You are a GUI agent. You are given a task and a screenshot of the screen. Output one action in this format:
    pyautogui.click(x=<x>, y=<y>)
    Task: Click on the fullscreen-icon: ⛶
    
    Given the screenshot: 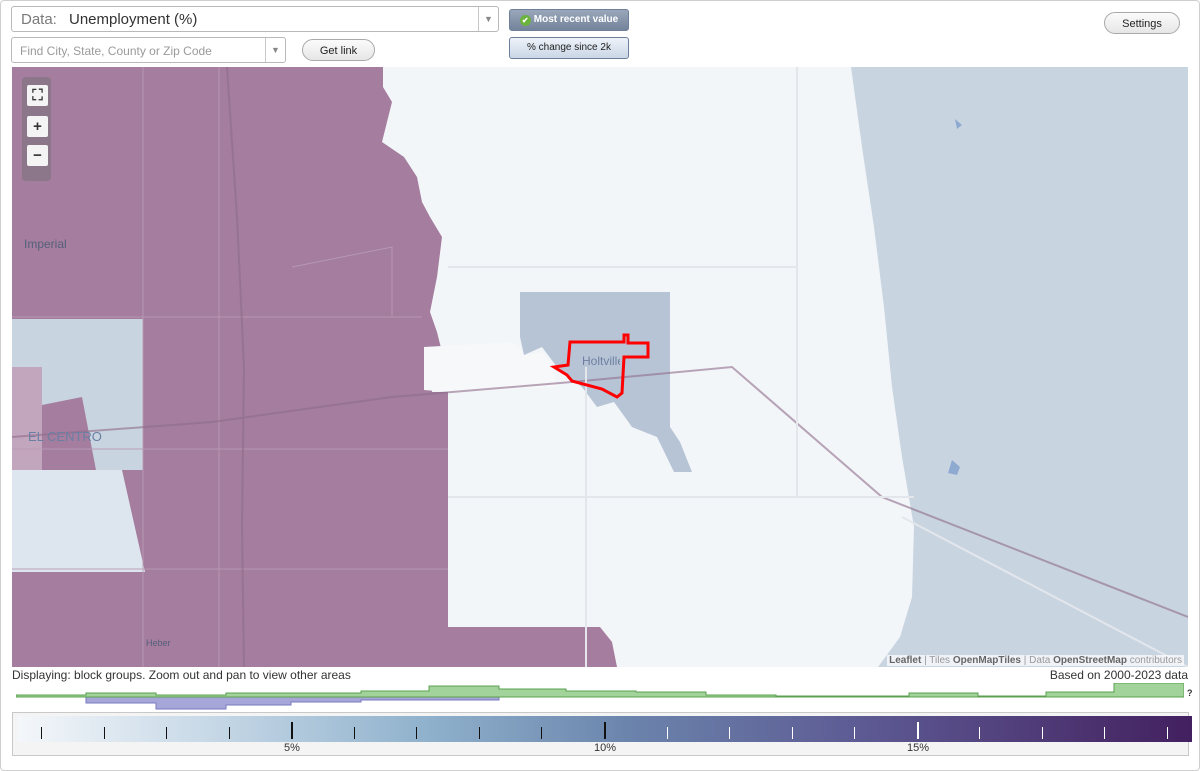 What is the action you would take?
    pyautogui.click(x=37, y=95)
    